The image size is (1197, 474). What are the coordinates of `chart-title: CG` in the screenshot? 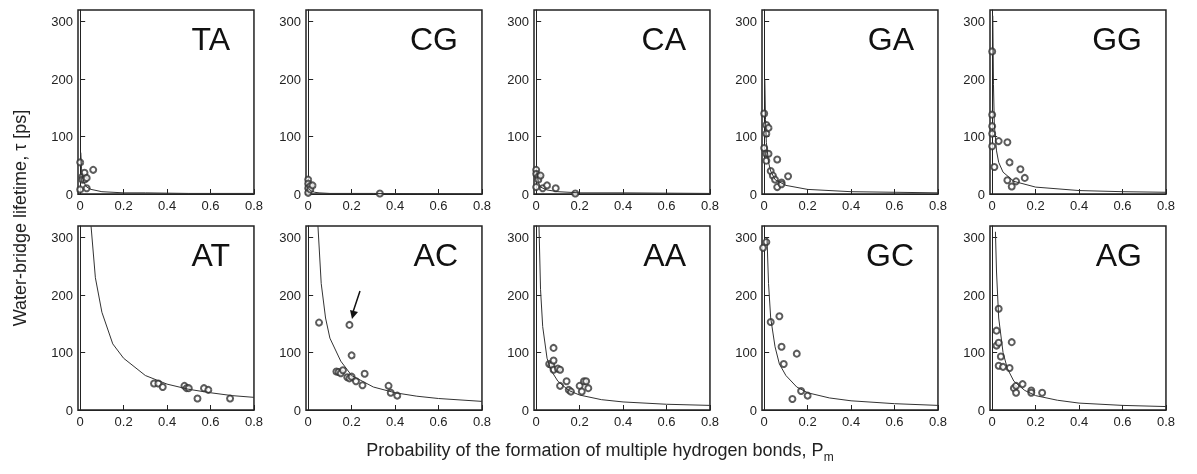 It's located at (434, 39).